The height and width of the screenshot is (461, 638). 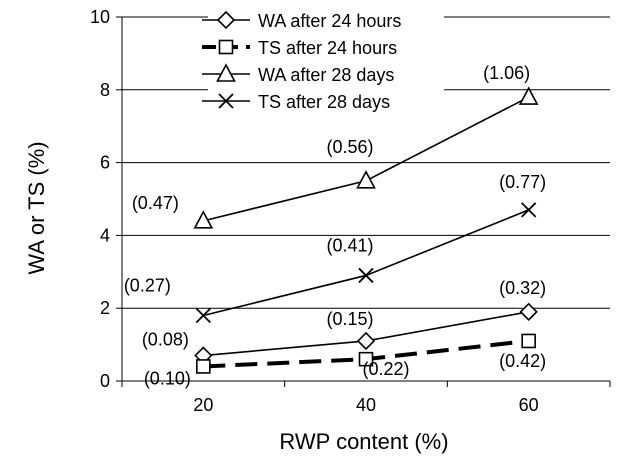 What do you see at coordinates (324, 102) in the screenshot?
I see `legend-label: TS after 28 days` at bounding box center [324, 102].